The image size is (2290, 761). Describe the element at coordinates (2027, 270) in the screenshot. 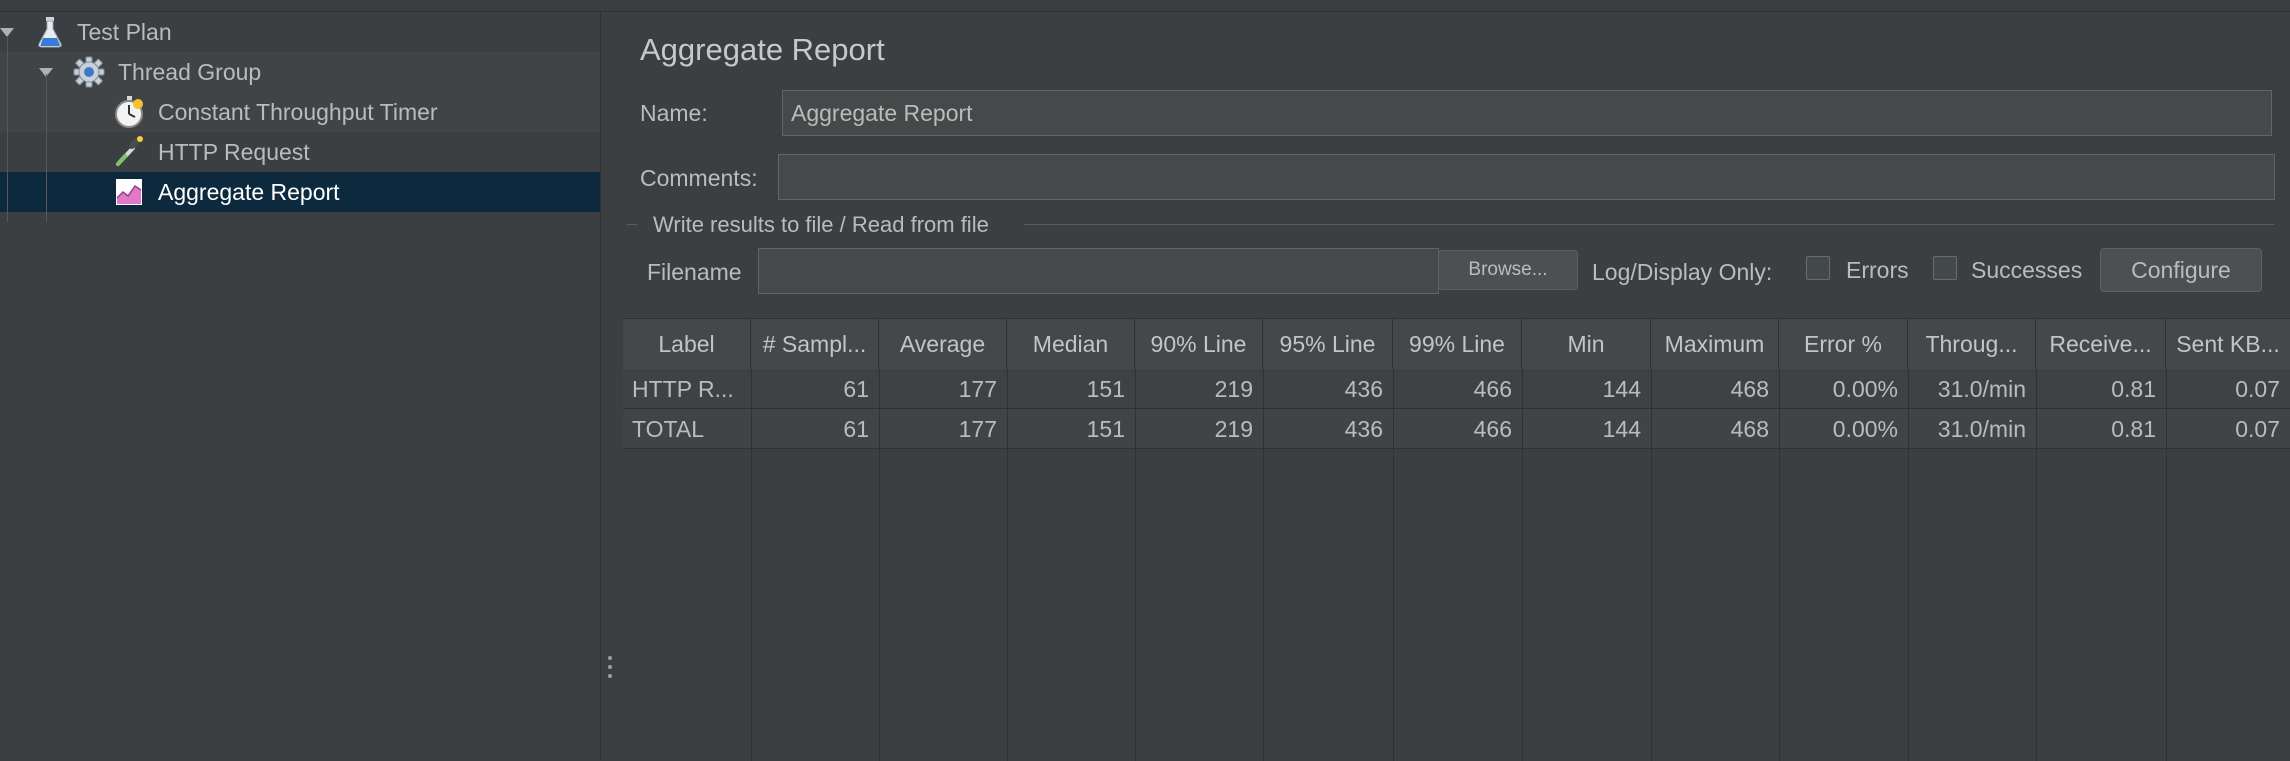

I see `successes-label: Successes` at that location.